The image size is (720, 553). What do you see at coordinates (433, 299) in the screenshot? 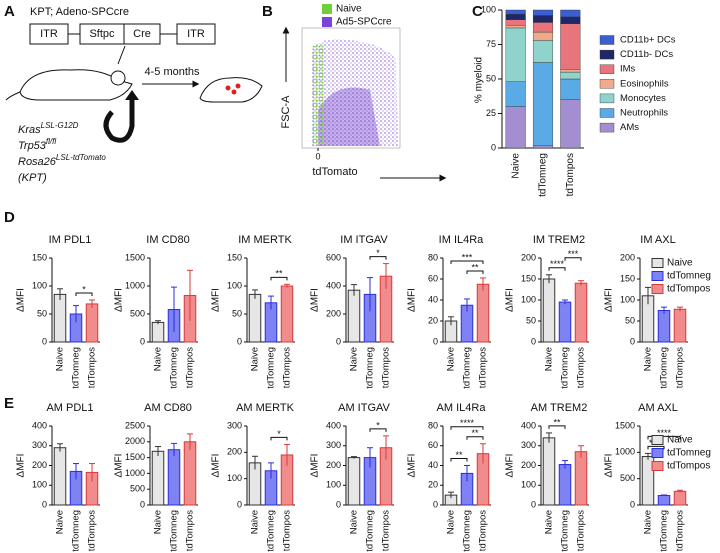
I see `y-tick-label: 40` at bounding box center [433, 299].